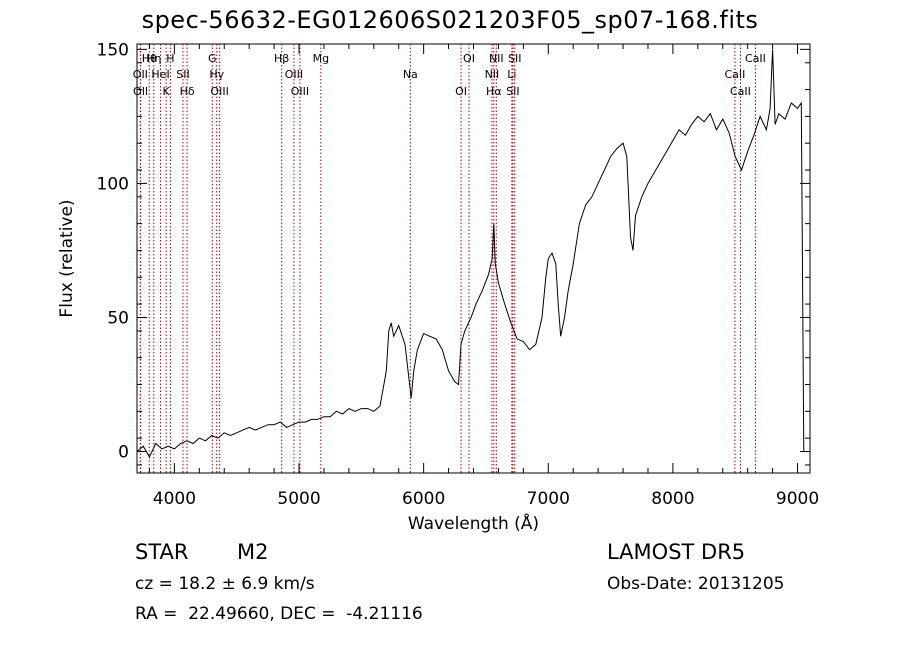  Describe the element at coordinates (153, 58) in the screenshot. I see `line-marker-label: Hη` at that location.